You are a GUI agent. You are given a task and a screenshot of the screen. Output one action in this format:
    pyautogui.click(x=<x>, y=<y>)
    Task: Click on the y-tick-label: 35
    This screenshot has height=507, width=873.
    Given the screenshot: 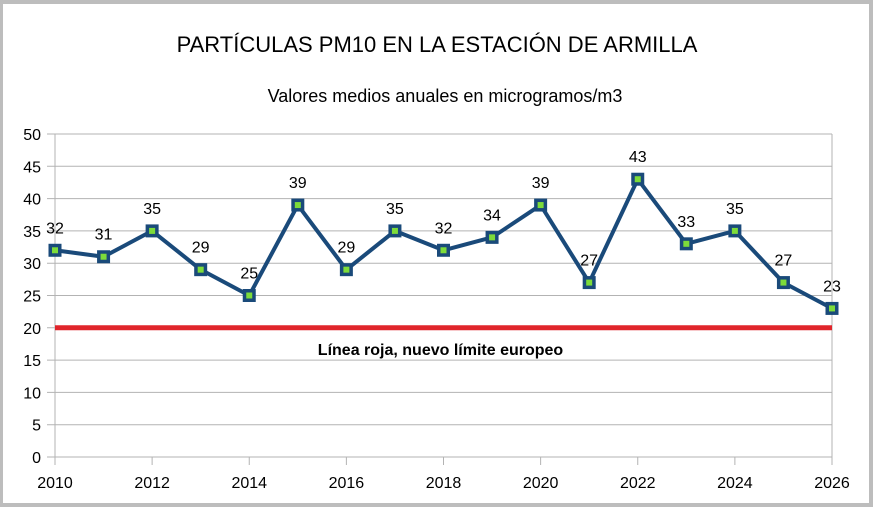 What is the action you would take?
    pyautogui.click(x=32, y=232)
    